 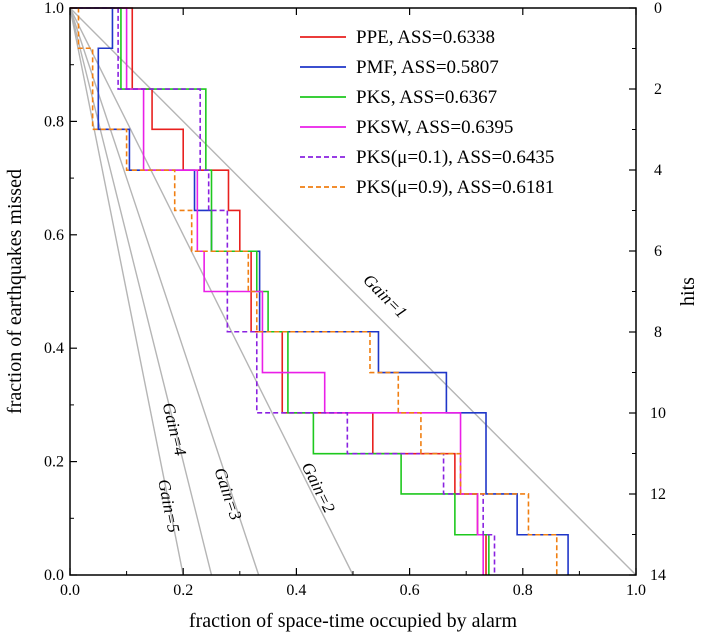 What do you see at coordinates (353, 621) in the screenshot?
I see `x-axis-title: fraction of space-time occupied by alarm` at bounding box center [353, 621].